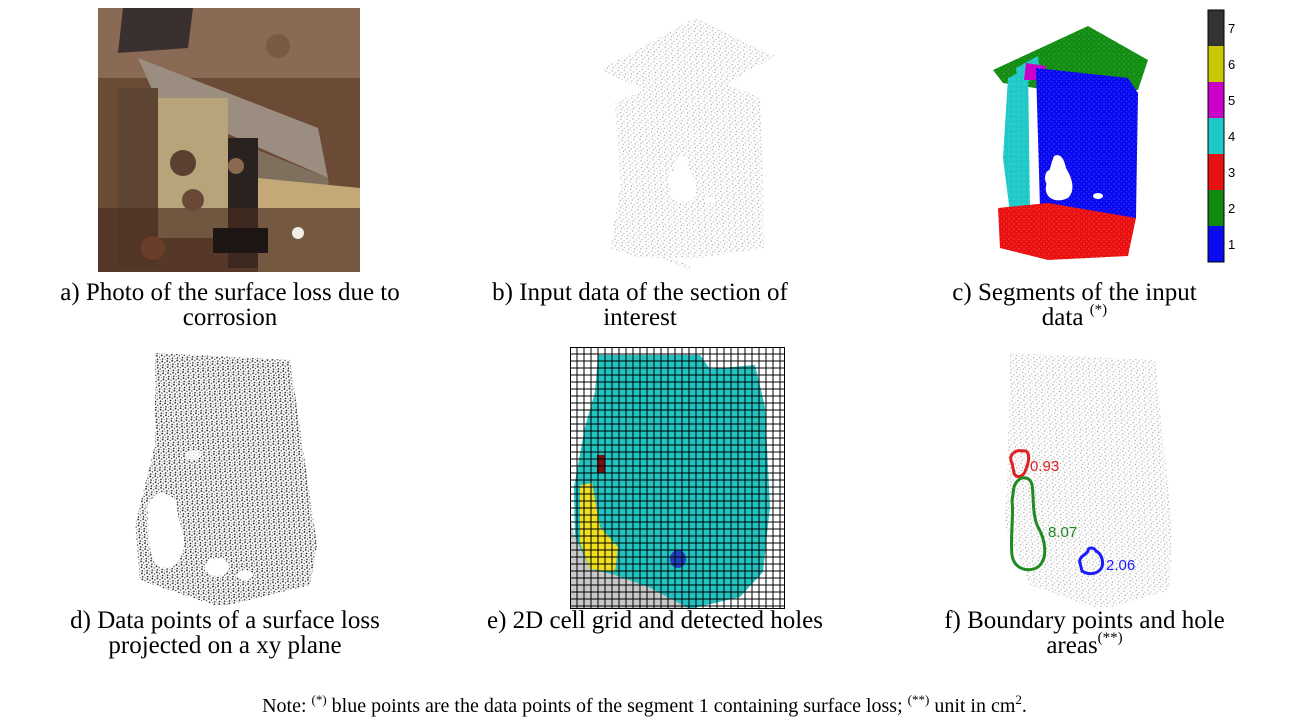  I want to click on panel-d-projected, so click(222, 476).